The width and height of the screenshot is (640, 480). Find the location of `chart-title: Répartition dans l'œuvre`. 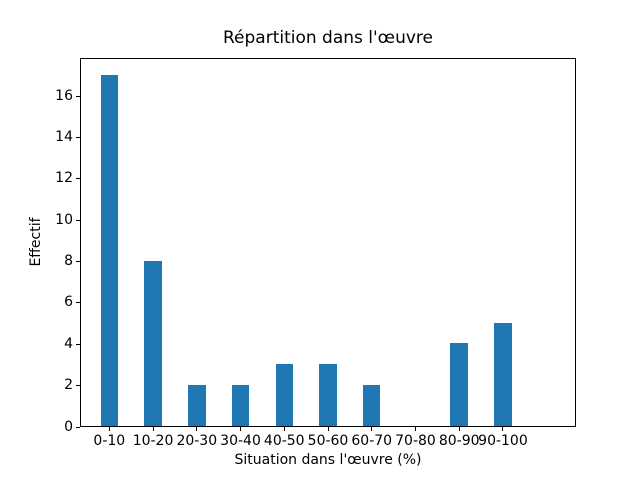

chart-title: Répartition dans l'œuvre is located at coordinates (327, 38).